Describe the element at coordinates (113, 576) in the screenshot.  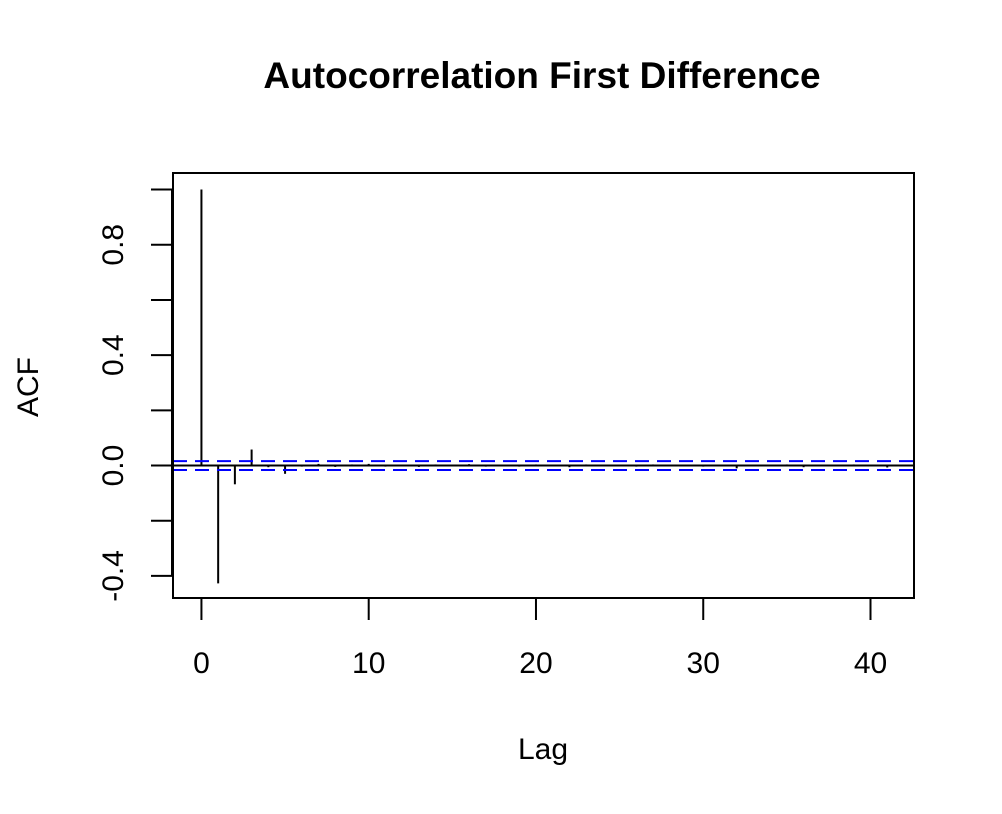
I see `y-tick-label: -0.4` at that location.